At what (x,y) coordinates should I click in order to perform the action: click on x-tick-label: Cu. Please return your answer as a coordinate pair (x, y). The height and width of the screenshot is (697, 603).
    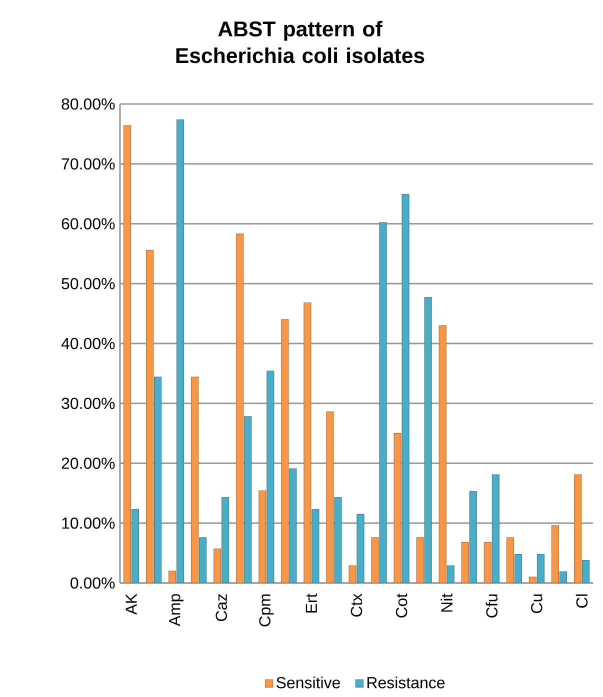
    Looking at the image, I should click on (536, 604).